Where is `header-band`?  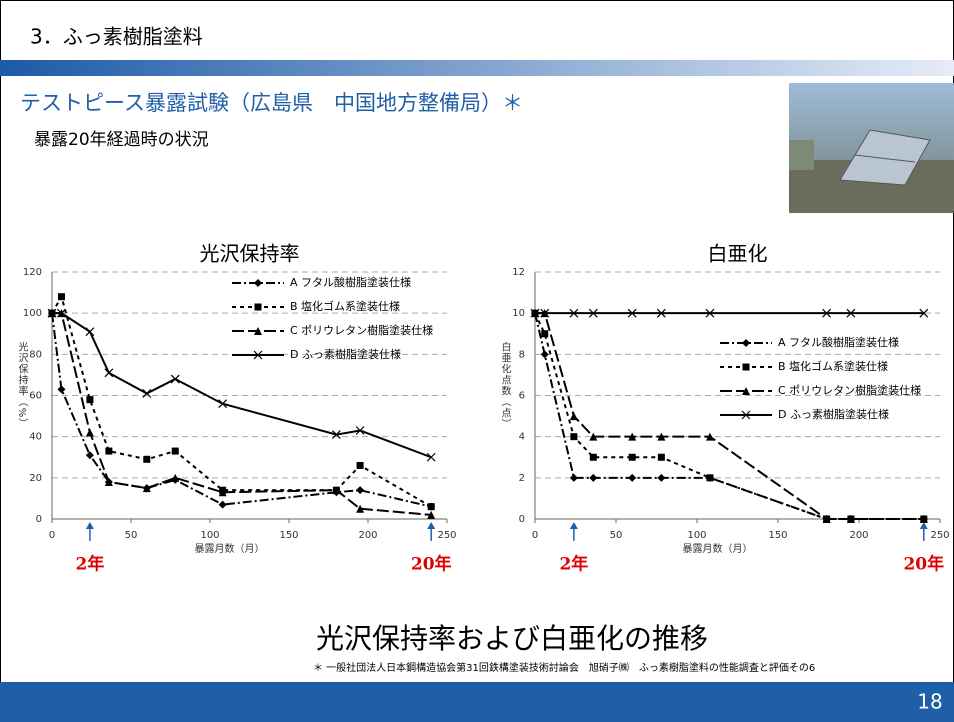 header-band is located at coordinates (477, 68).